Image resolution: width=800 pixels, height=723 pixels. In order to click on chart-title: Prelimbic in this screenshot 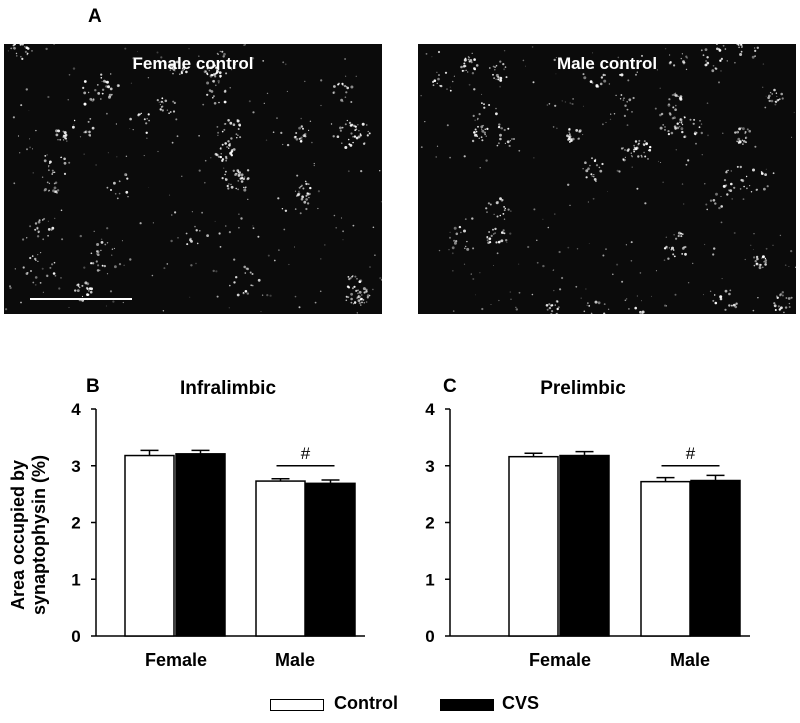, I will do `click(583, 388)`.